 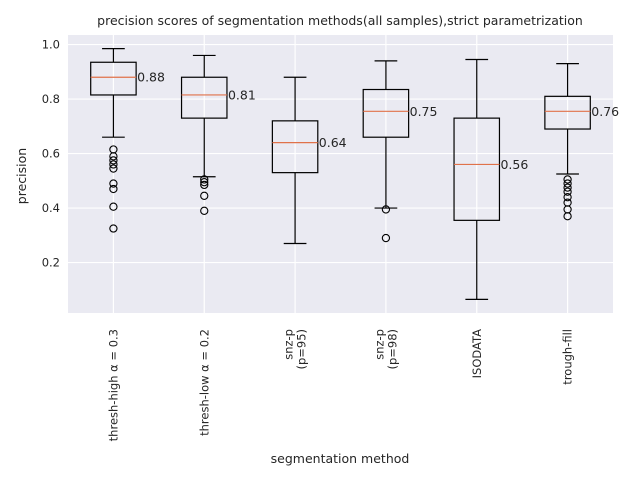 I want to click on box-group: 0.81, so click(x=218, y=134).